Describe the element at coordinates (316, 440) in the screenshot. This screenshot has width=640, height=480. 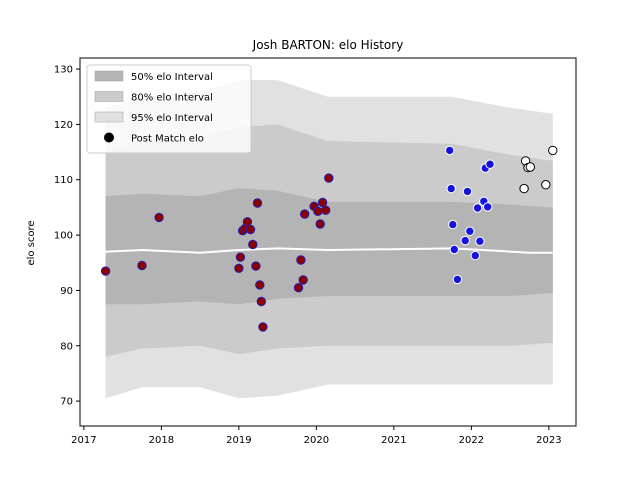
I see `x-tick-label: 2020` at that location.